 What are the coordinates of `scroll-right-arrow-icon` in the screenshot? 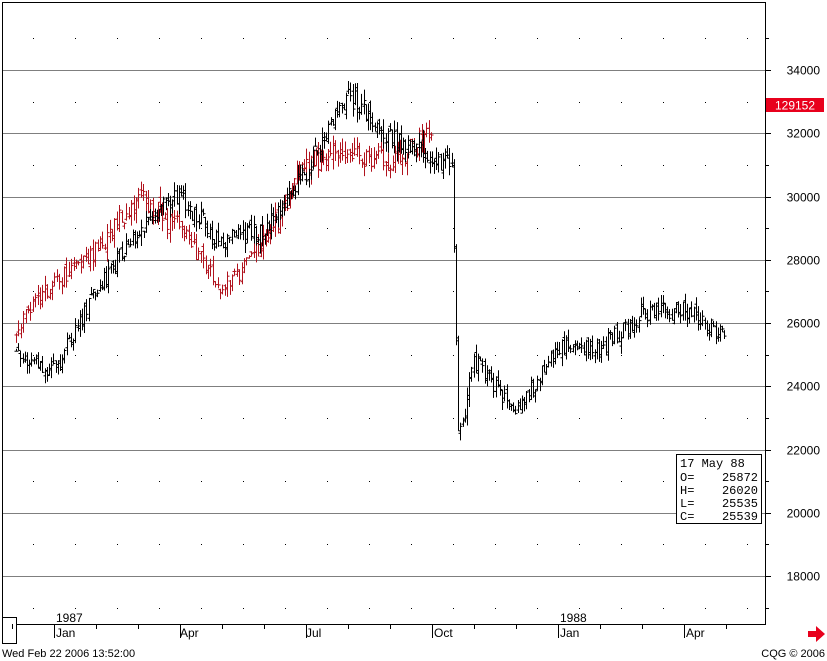 It's located at (816, 634).